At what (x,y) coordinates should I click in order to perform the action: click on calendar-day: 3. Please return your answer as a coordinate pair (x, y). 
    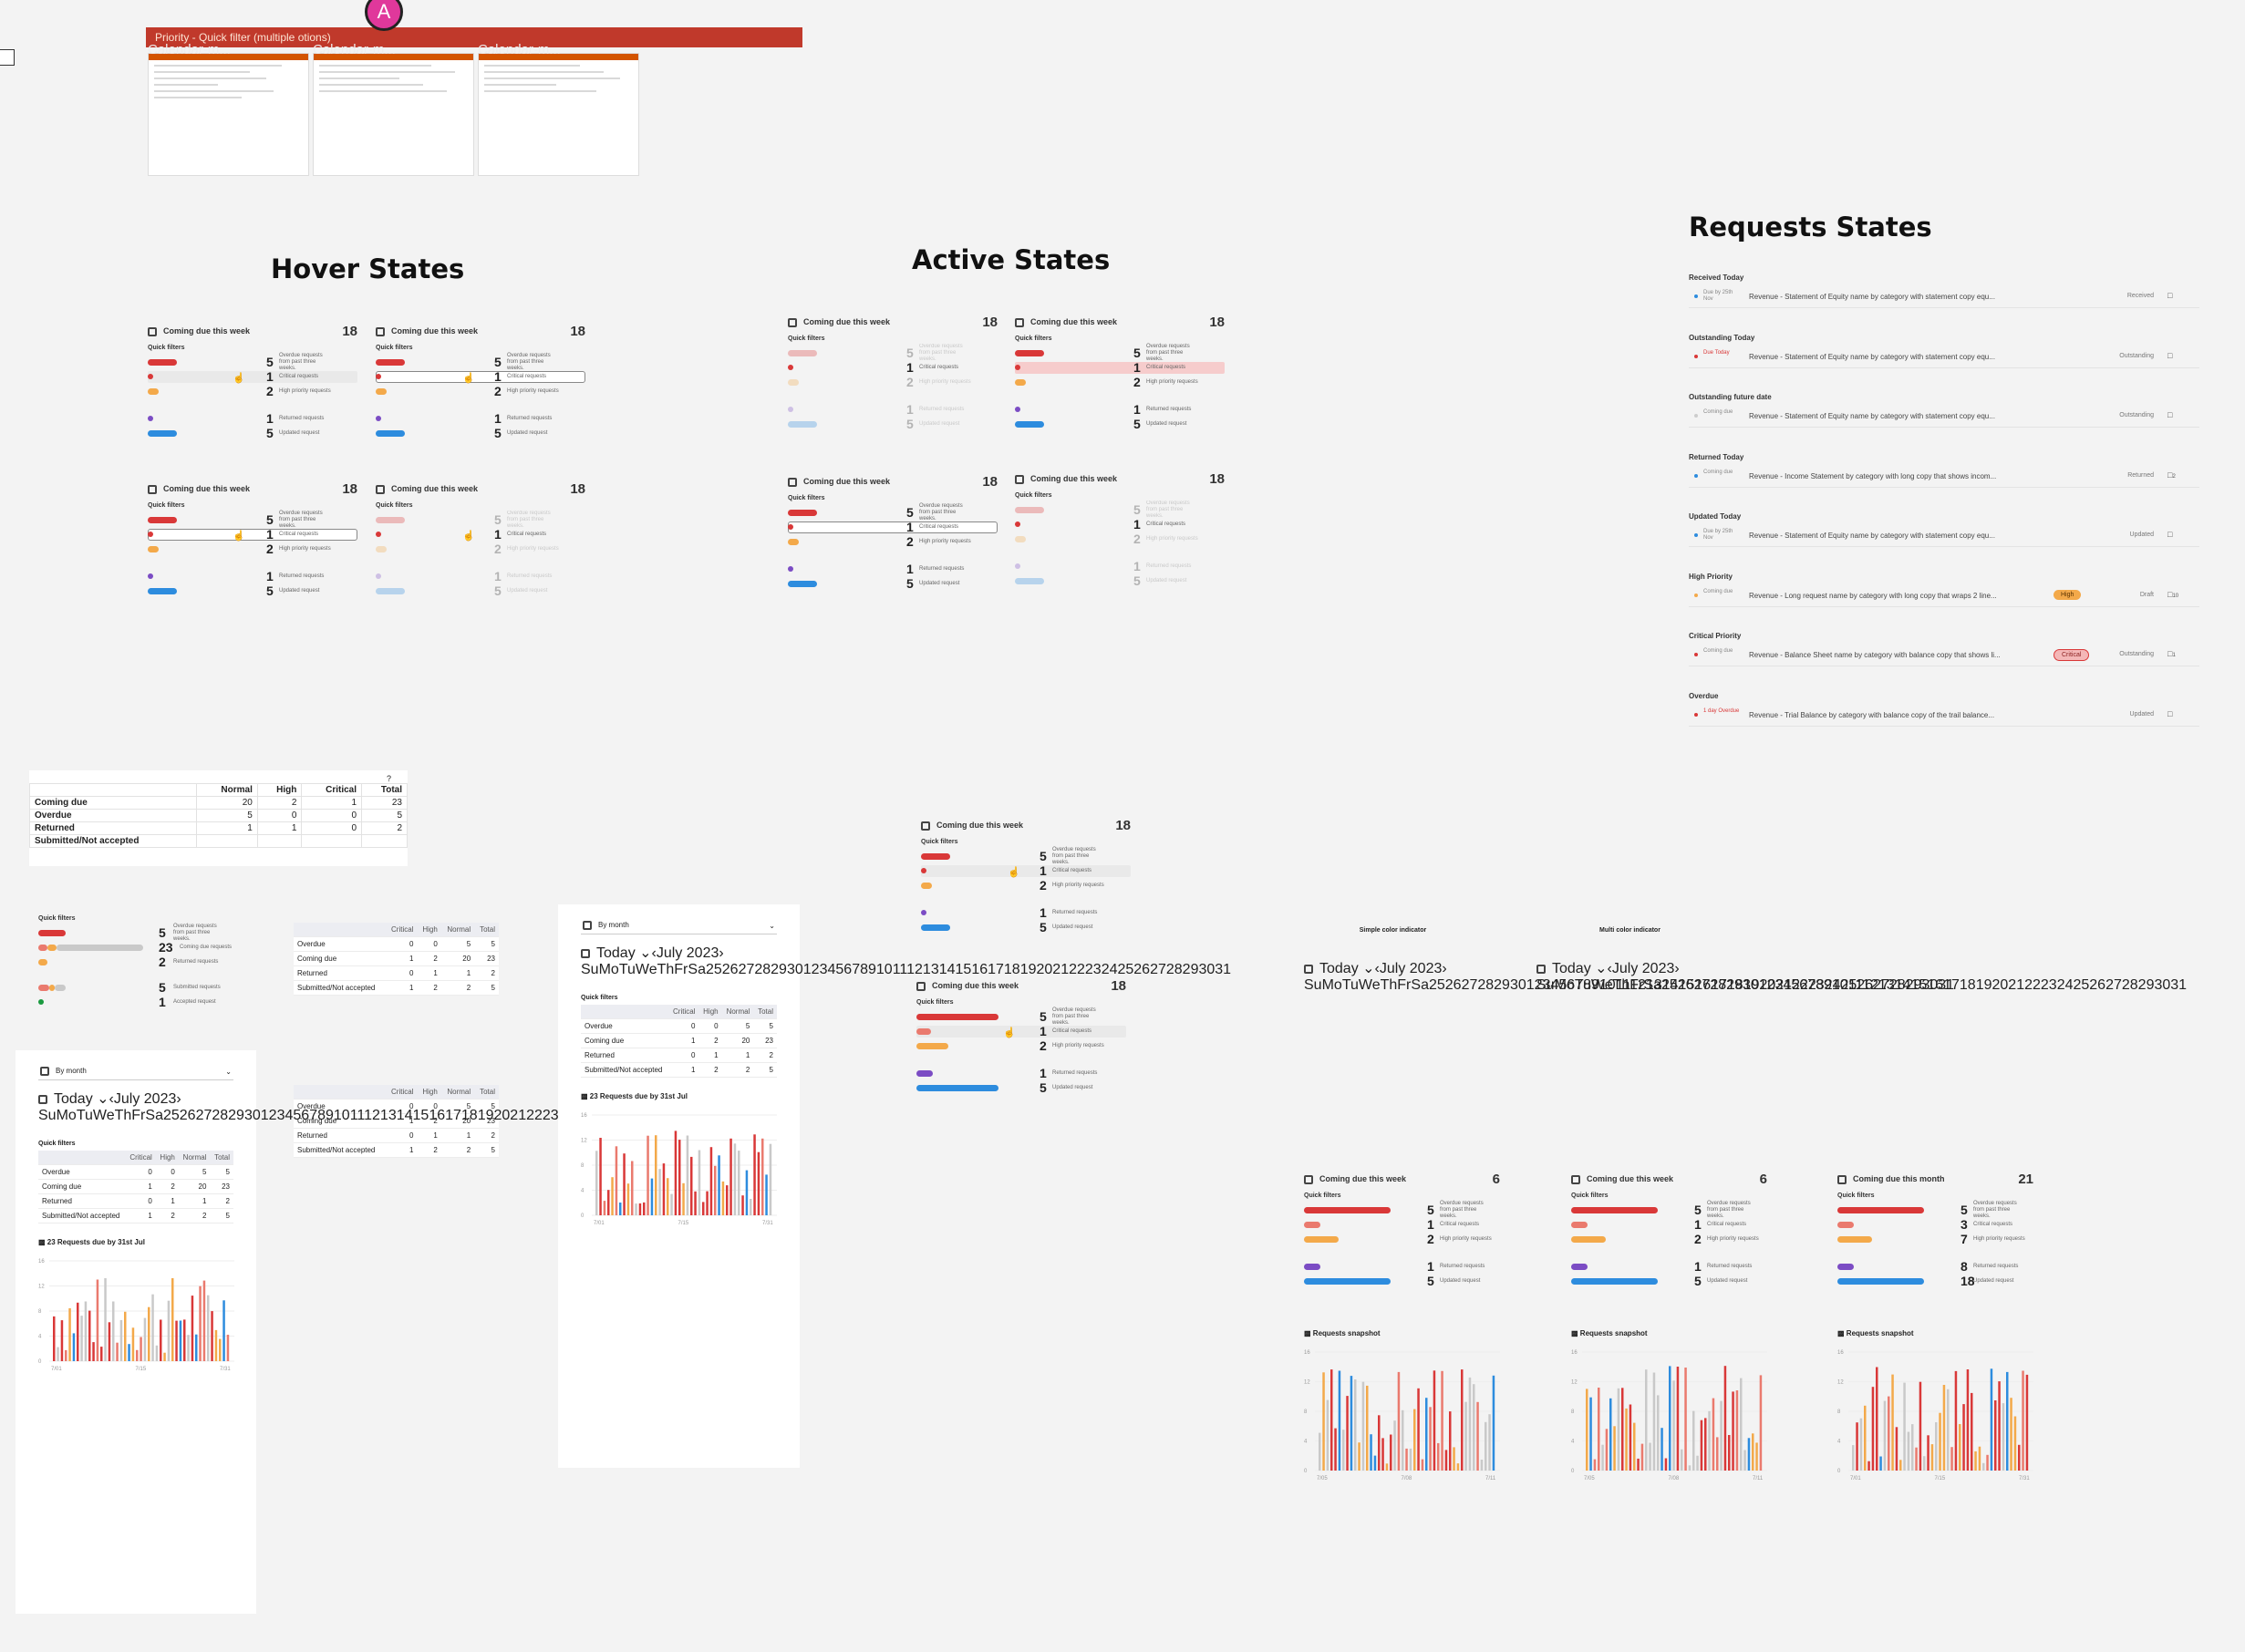
    Looking at the image, I should click on (280, 1115).